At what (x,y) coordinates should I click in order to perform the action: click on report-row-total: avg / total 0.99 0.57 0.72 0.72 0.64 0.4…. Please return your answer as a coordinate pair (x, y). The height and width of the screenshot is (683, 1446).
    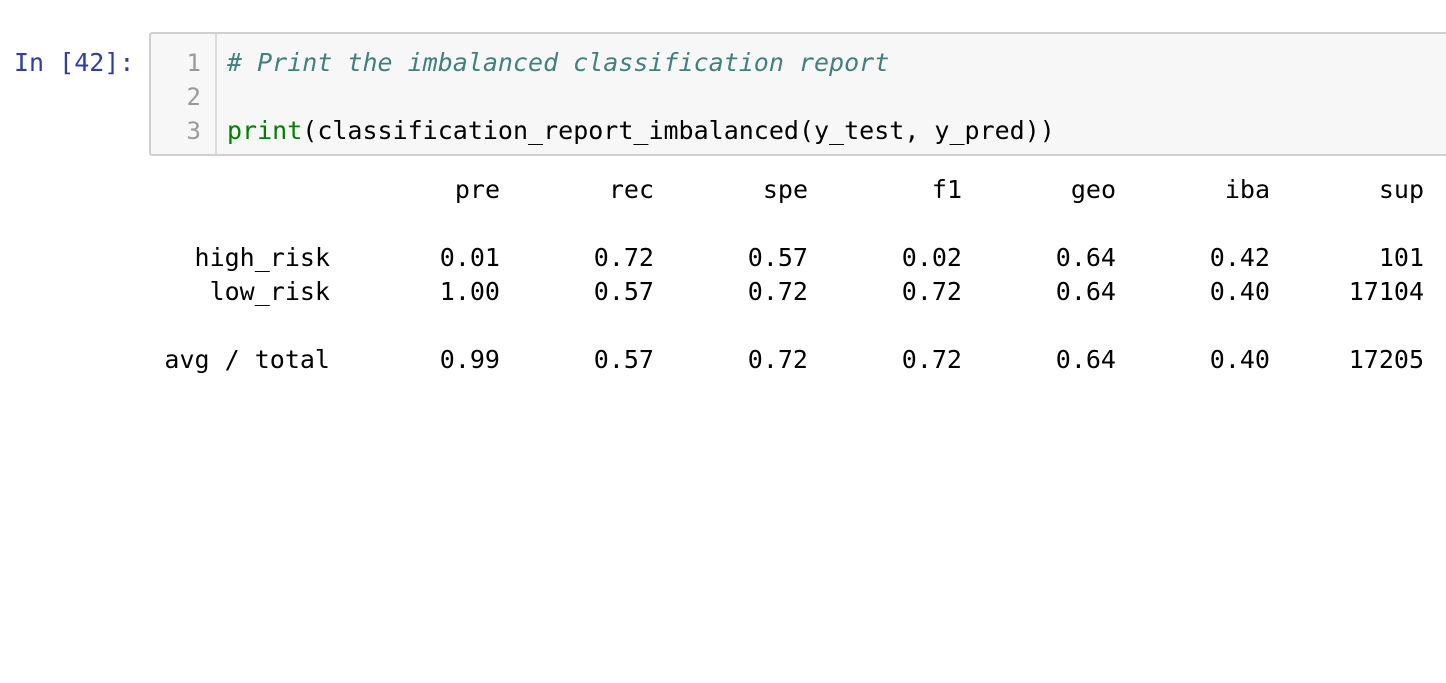
    Looking at the image, I should click on (792, 360).